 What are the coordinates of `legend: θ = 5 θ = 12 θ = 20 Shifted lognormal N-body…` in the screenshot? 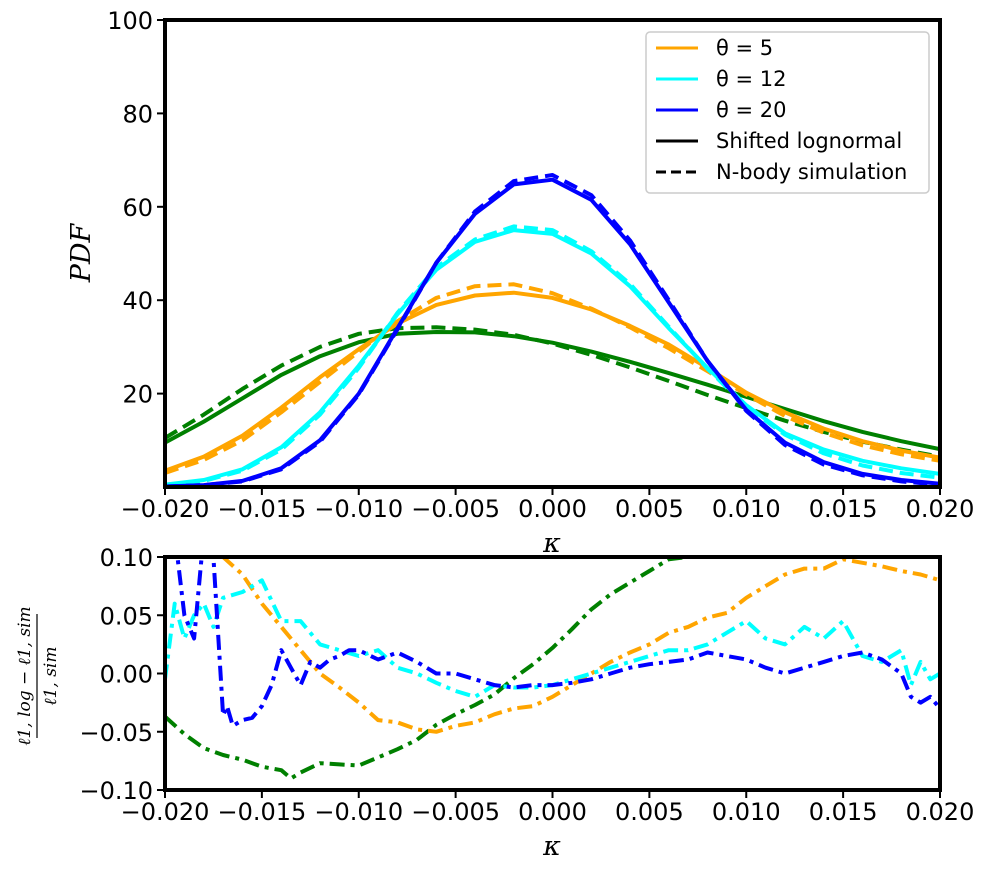 It's located at (787, 112).